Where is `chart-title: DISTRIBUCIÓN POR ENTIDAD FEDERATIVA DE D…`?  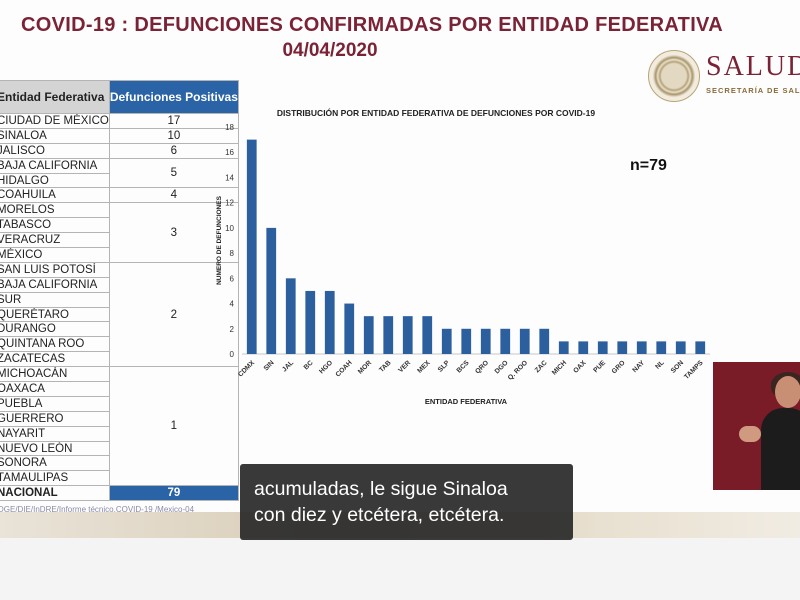
chart-title: DISTRIBUCIÓN POR ENTIDAD FEDERATIVA DE D… is located at coordinates (436, 112).